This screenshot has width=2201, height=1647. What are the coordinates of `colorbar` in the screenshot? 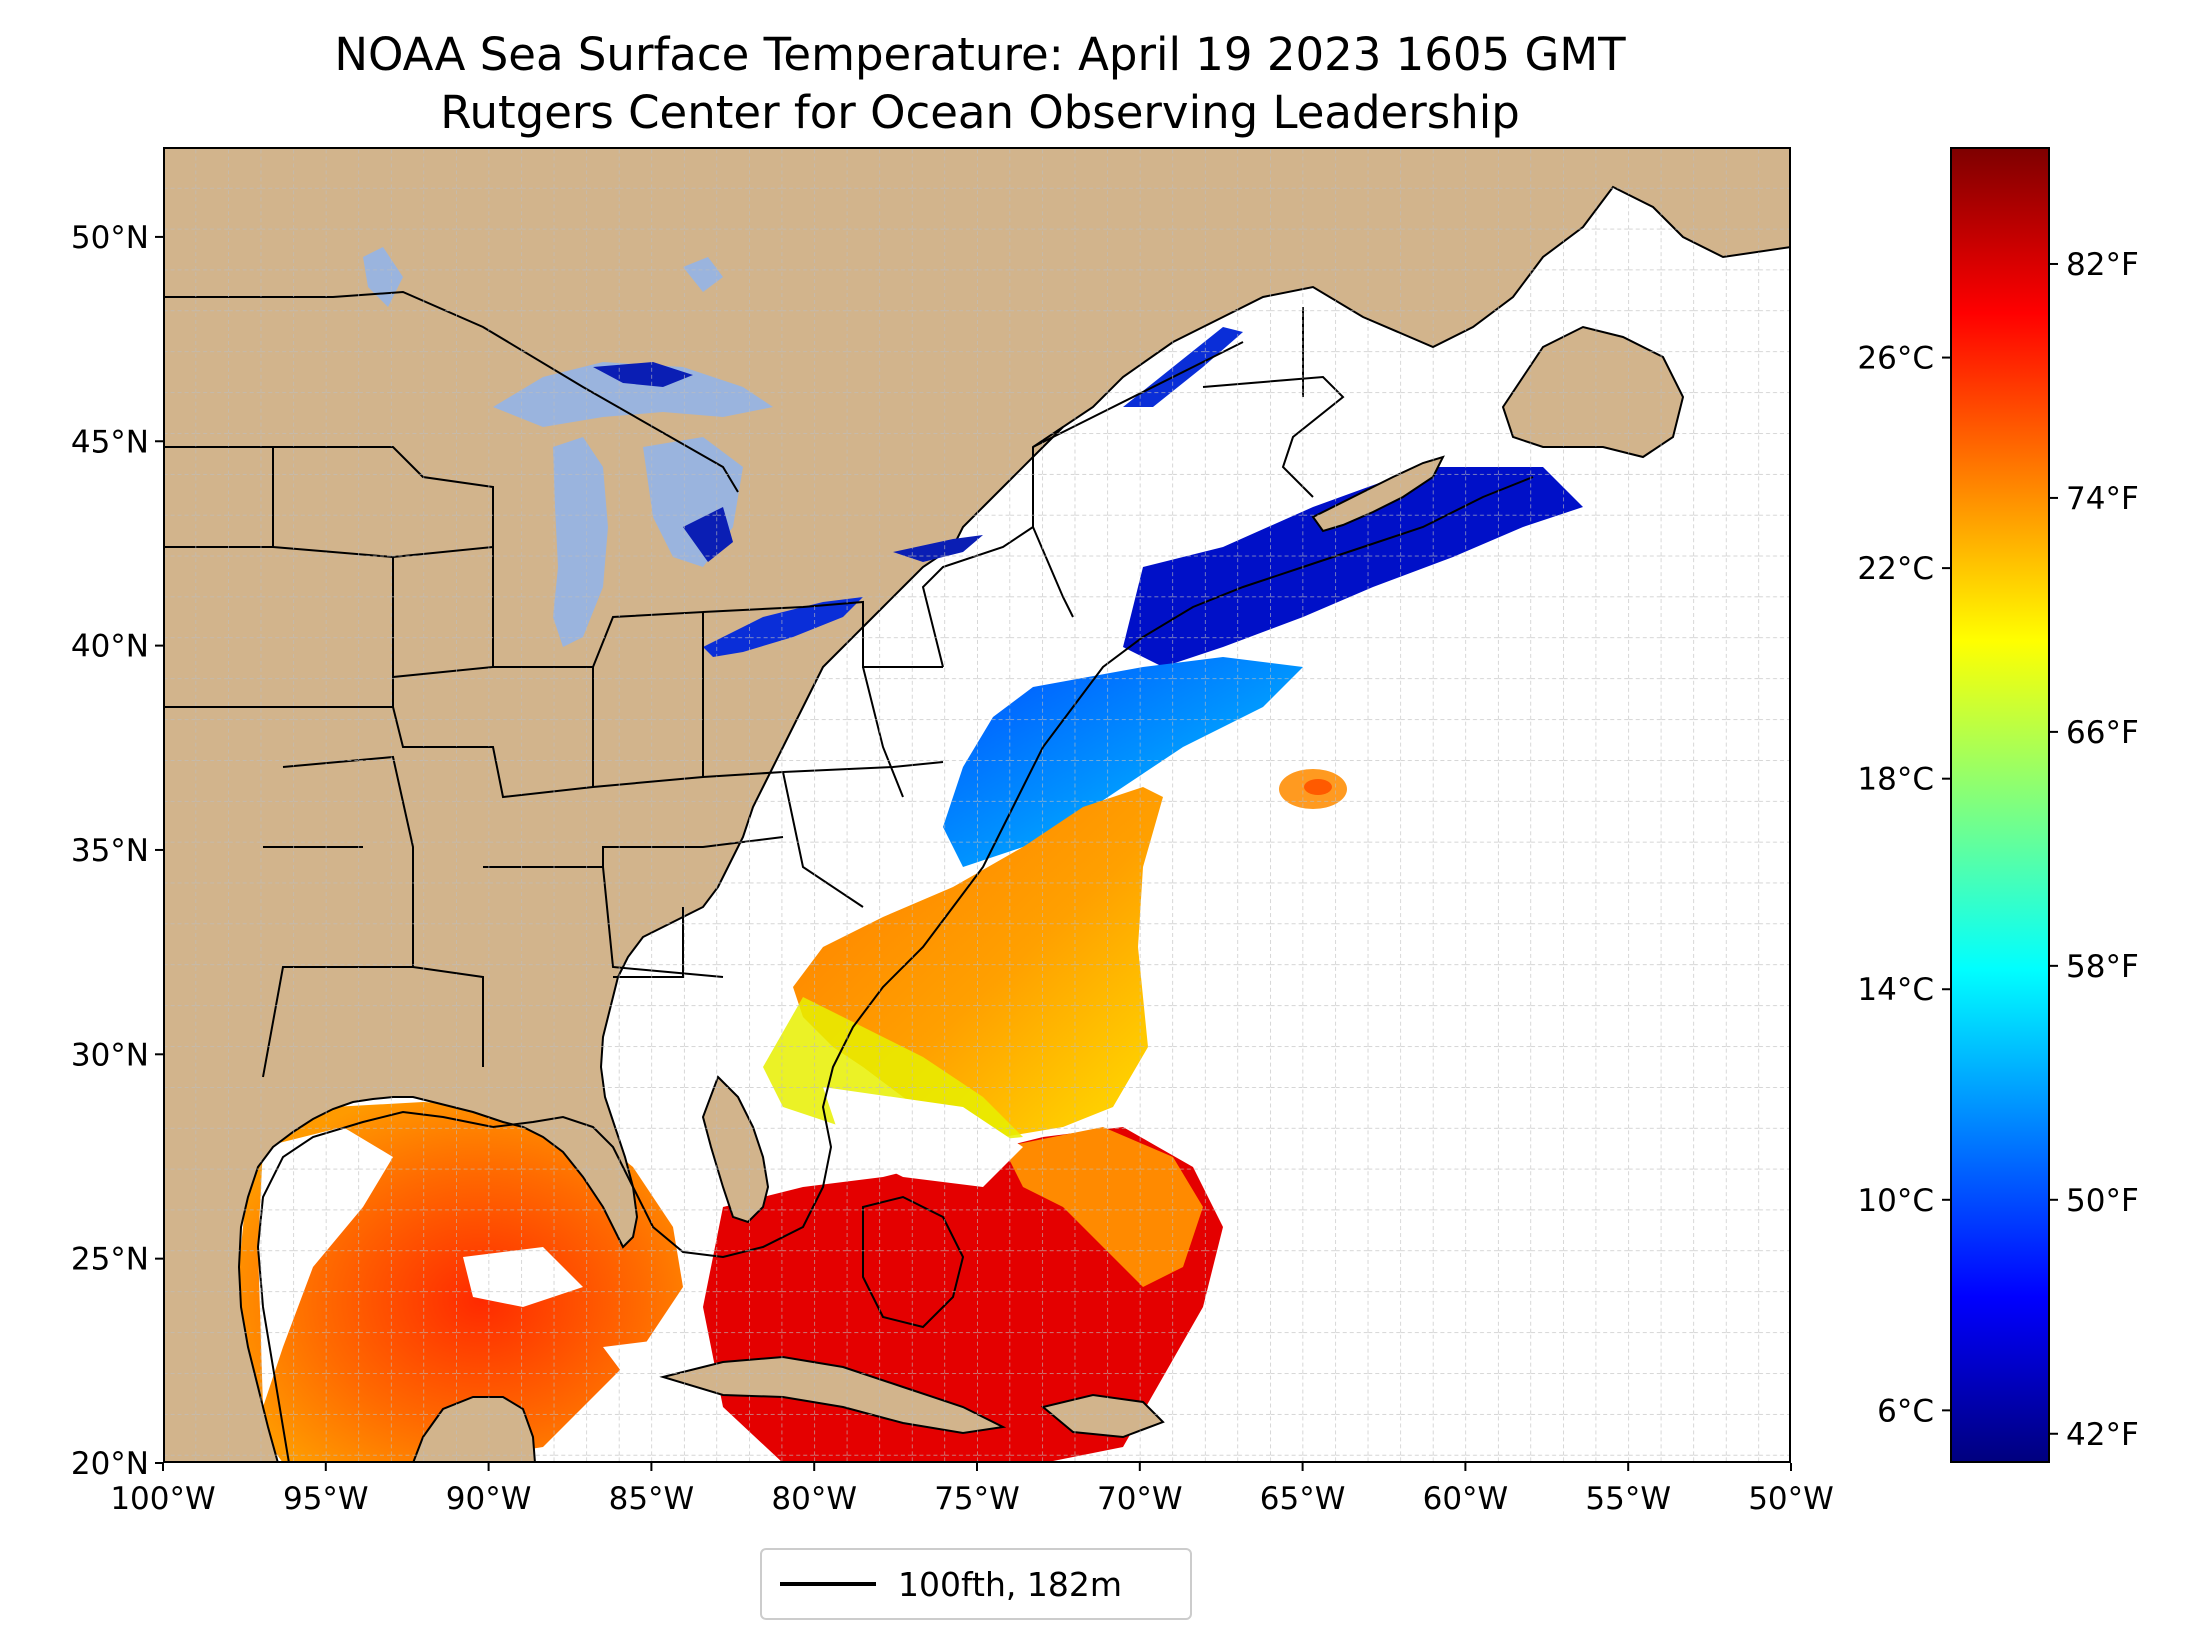 It's located at (2000, 805).